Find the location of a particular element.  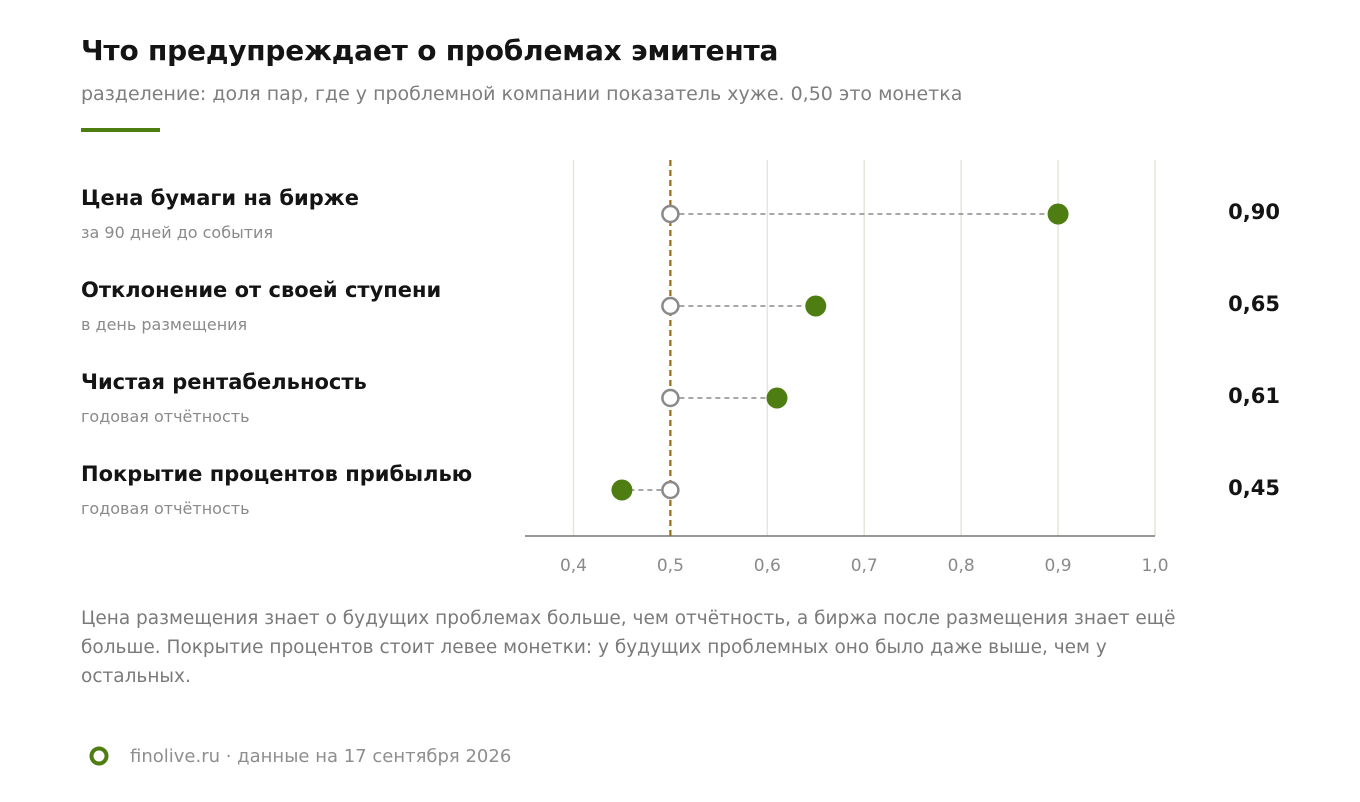

row-value-label: 0,45 is located at coordinates (1254, 488).